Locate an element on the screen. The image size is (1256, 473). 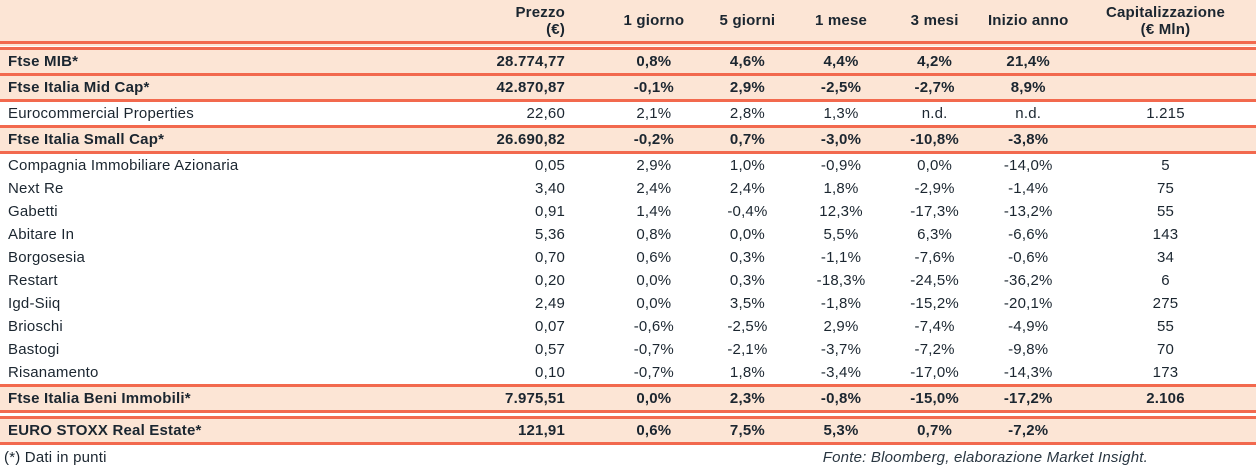
column-header: 1 mese is located at coordinates (841, 25).